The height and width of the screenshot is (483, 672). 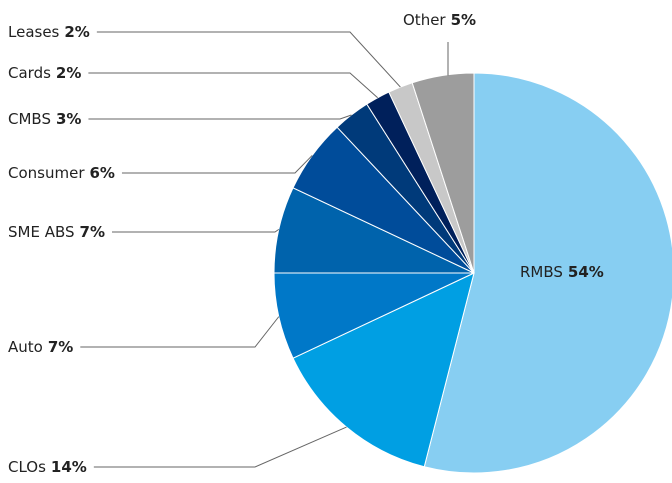 I want to click on category-label: CLOs, so click(x=27, y=467).